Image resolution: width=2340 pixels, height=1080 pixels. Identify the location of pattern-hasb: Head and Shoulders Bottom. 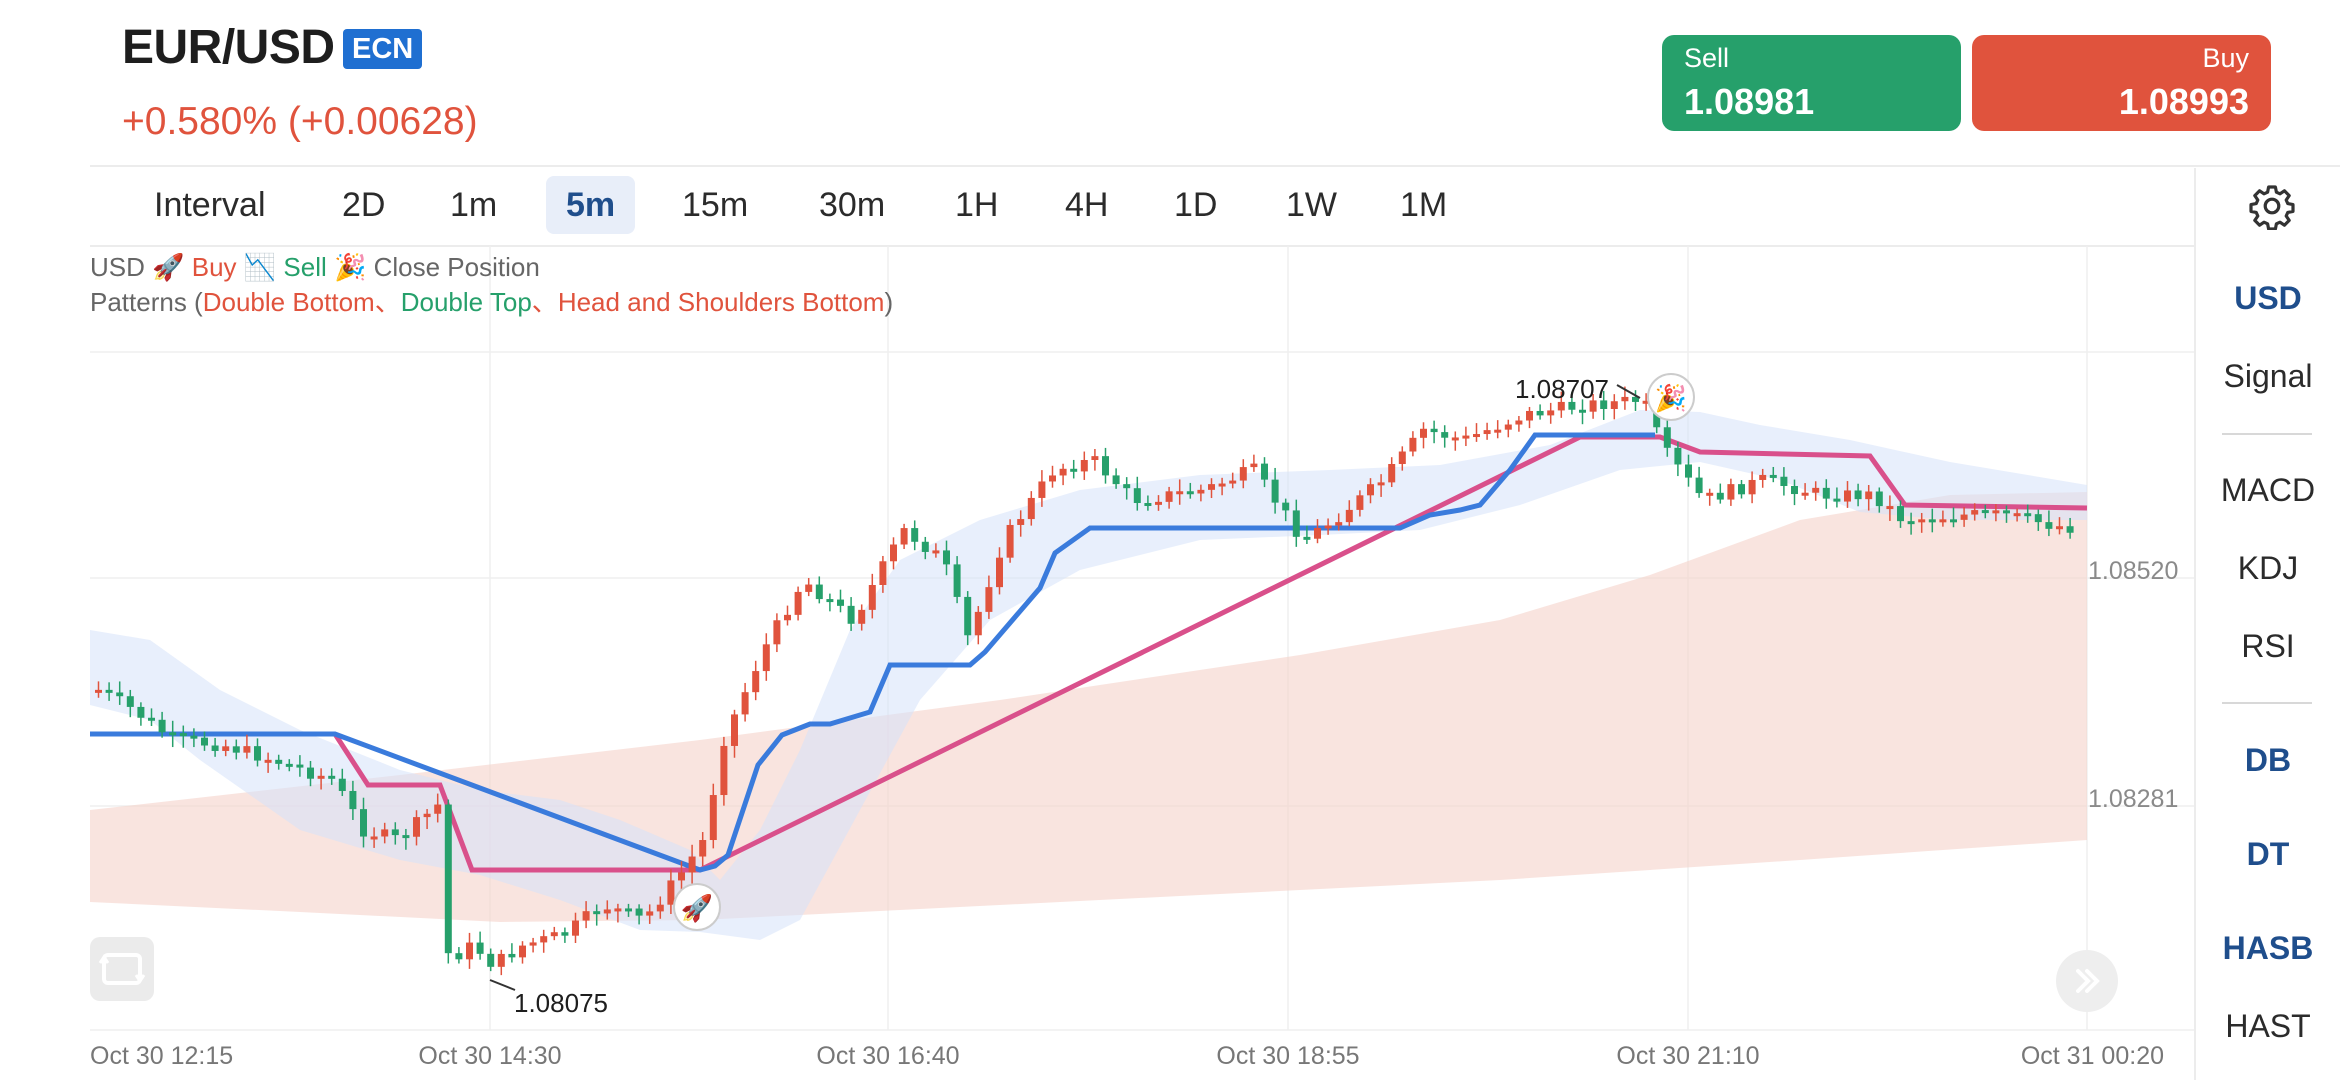
(721, 302).